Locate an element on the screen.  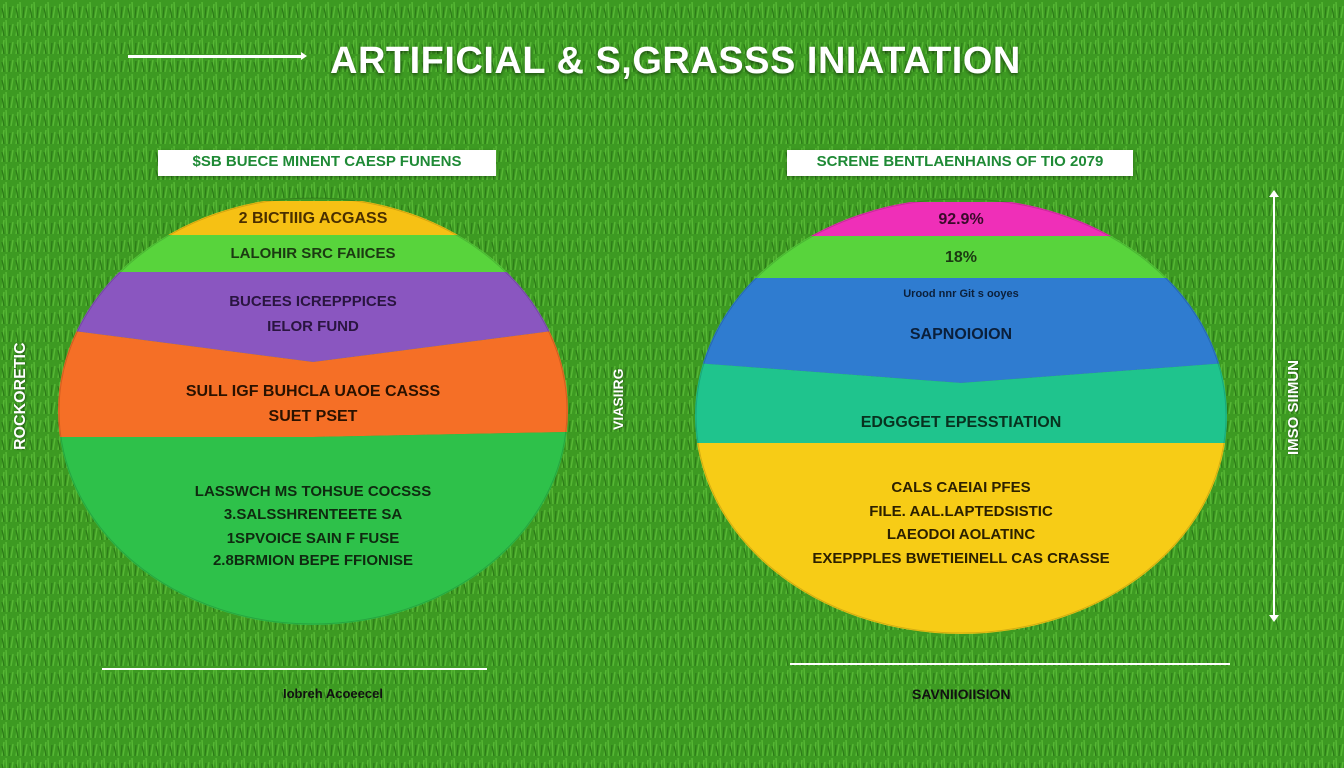
left-band-3-text-2: IELOR FUND is located at coordinates (313, 326).